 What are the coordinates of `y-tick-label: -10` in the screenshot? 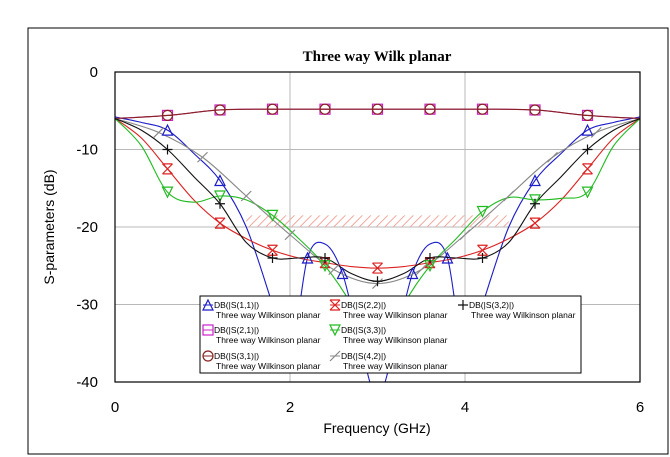 It's located at (87, 150).